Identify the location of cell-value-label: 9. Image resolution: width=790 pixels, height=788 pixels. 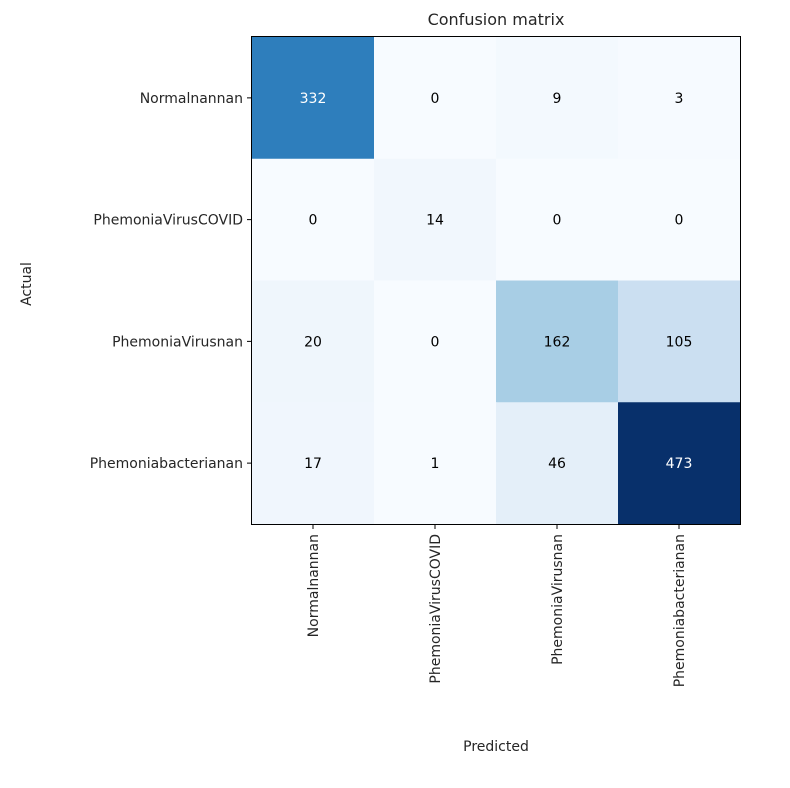
(557, 99).